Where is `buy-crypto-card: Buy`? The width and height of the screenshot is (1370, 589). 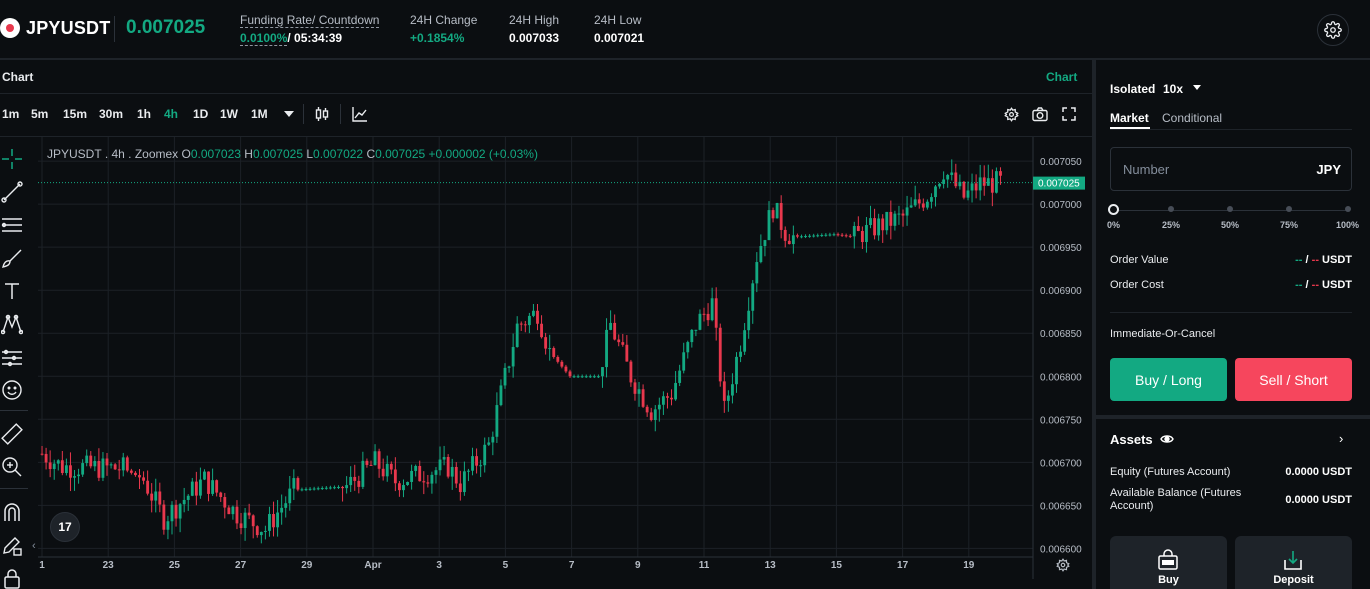 buy-crypto-card: Buy is located at coordinates (1168, 562).